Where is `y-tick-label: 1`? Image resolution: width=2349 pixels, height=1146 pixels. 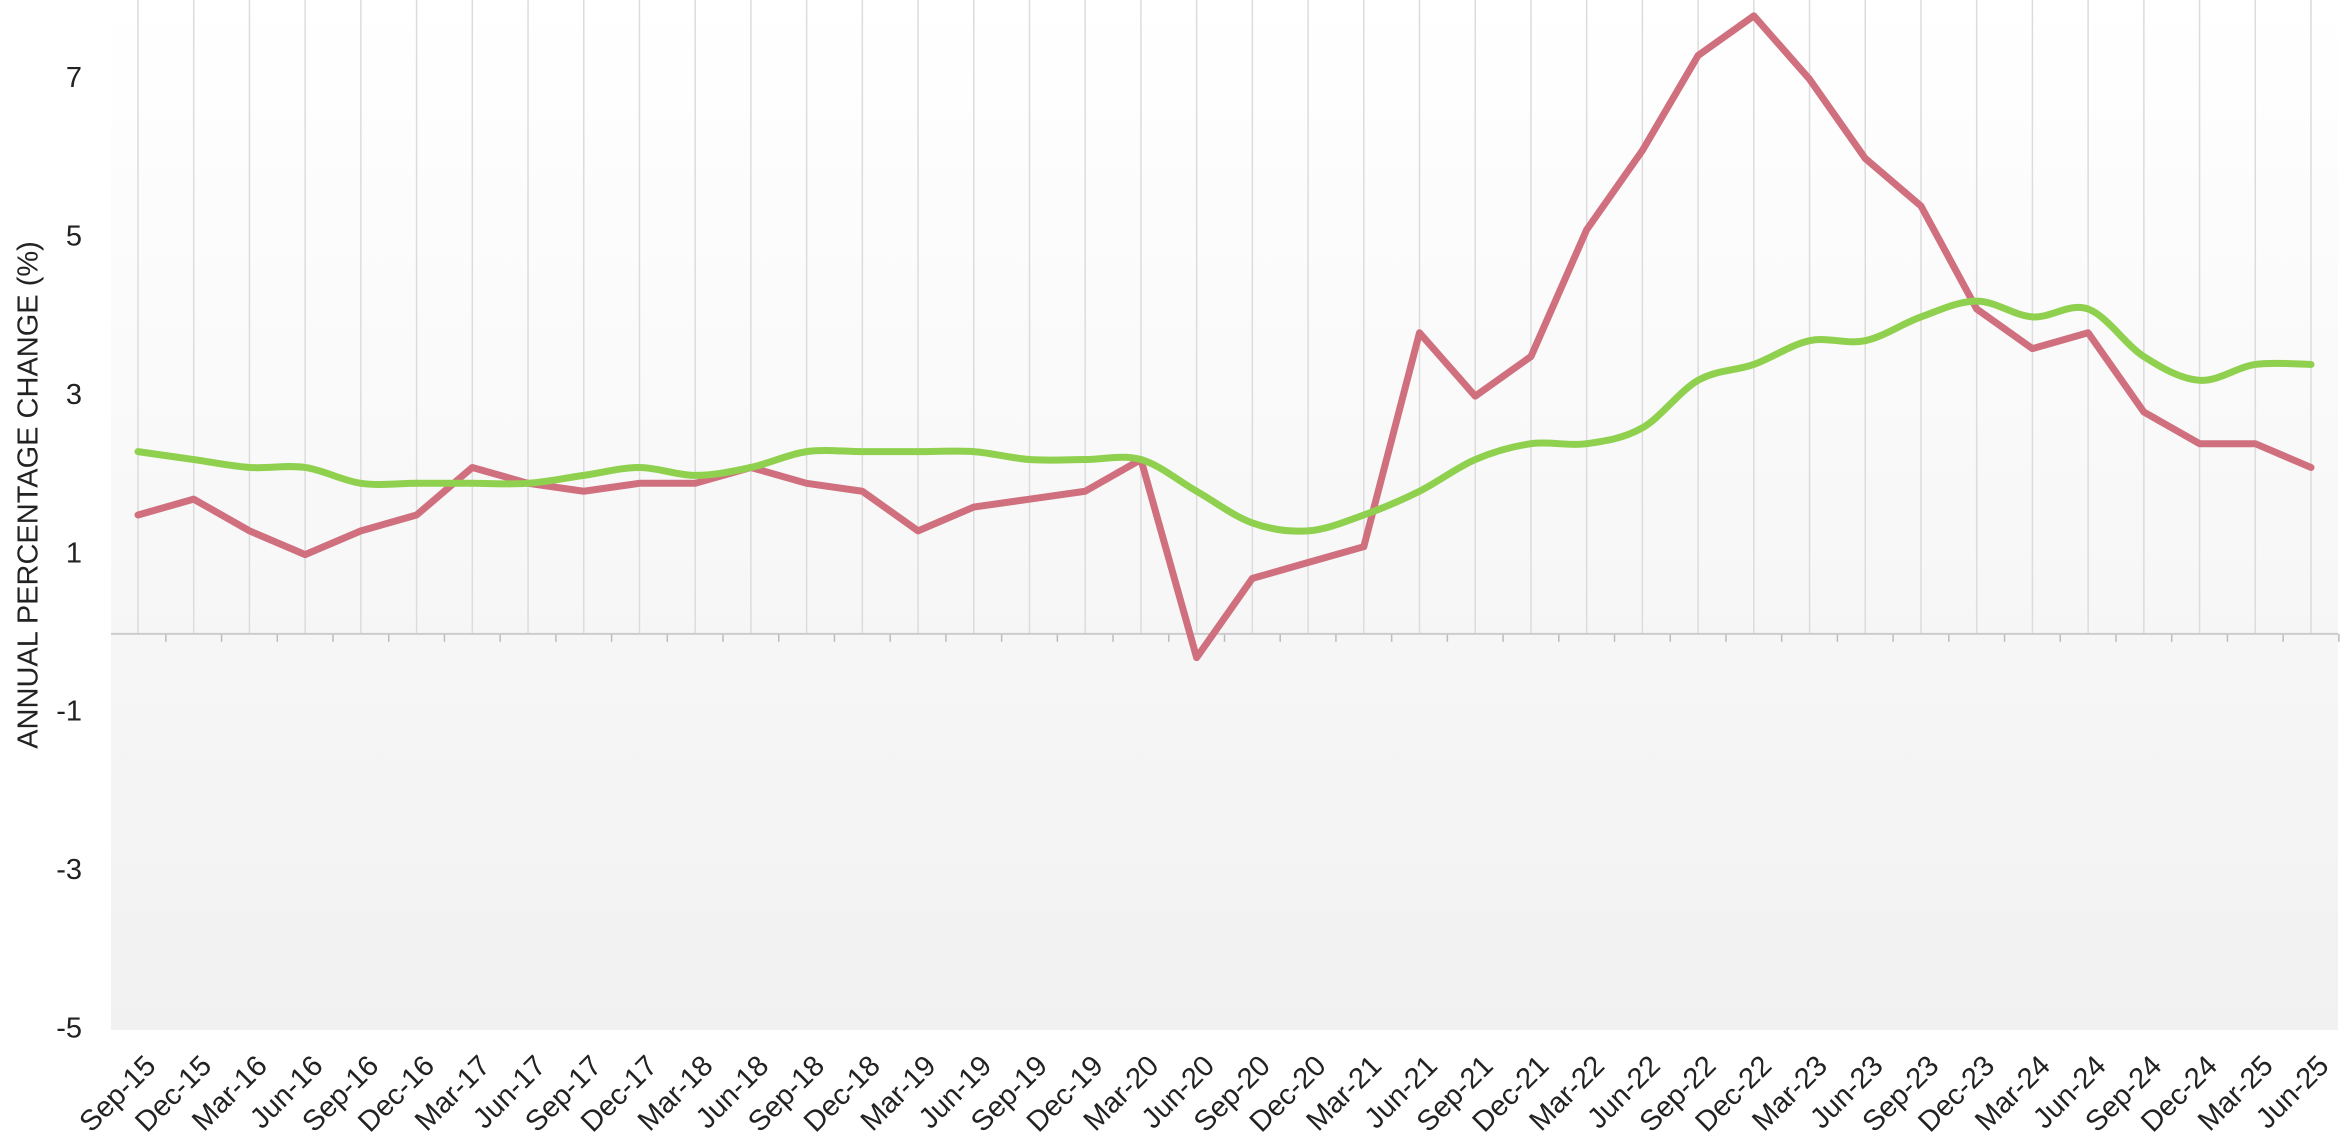
y-tick-label: 1 is located at coordinates (74, 553).